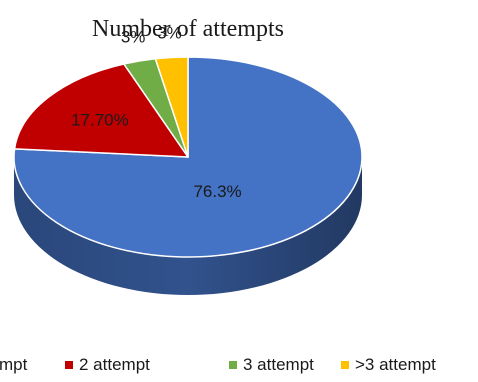 This screenshot has width=478, height=382. Describe the element at coordinates (133, 36) in the screenshot. I see `data-label-3-attempt: 3%` at that location.